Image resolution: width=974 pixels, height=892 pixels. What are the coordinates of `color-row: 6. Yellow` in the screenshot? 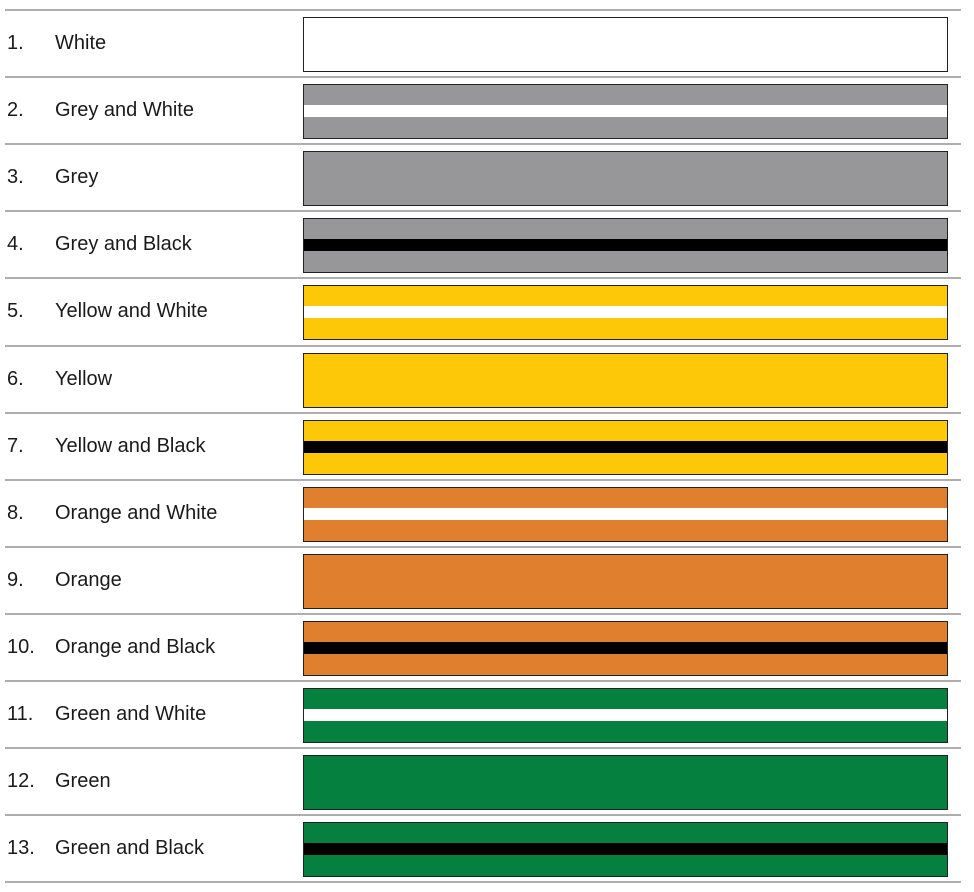 It's located at (487, 379).